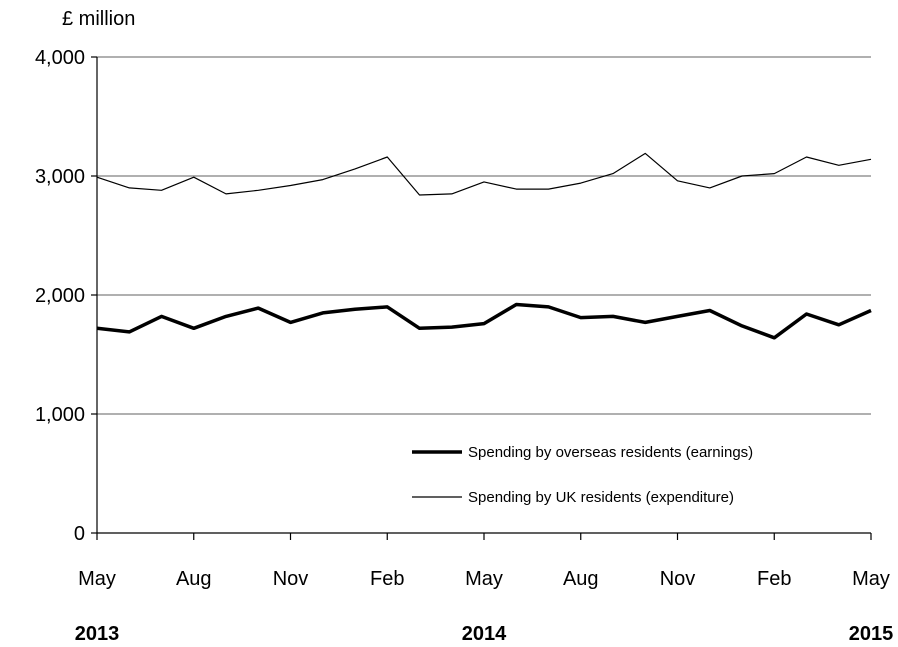  What do you see at coordinates (79, 534) in the screenshot?
I see `y-tick-label: 0` at bounding box center [79, 534].